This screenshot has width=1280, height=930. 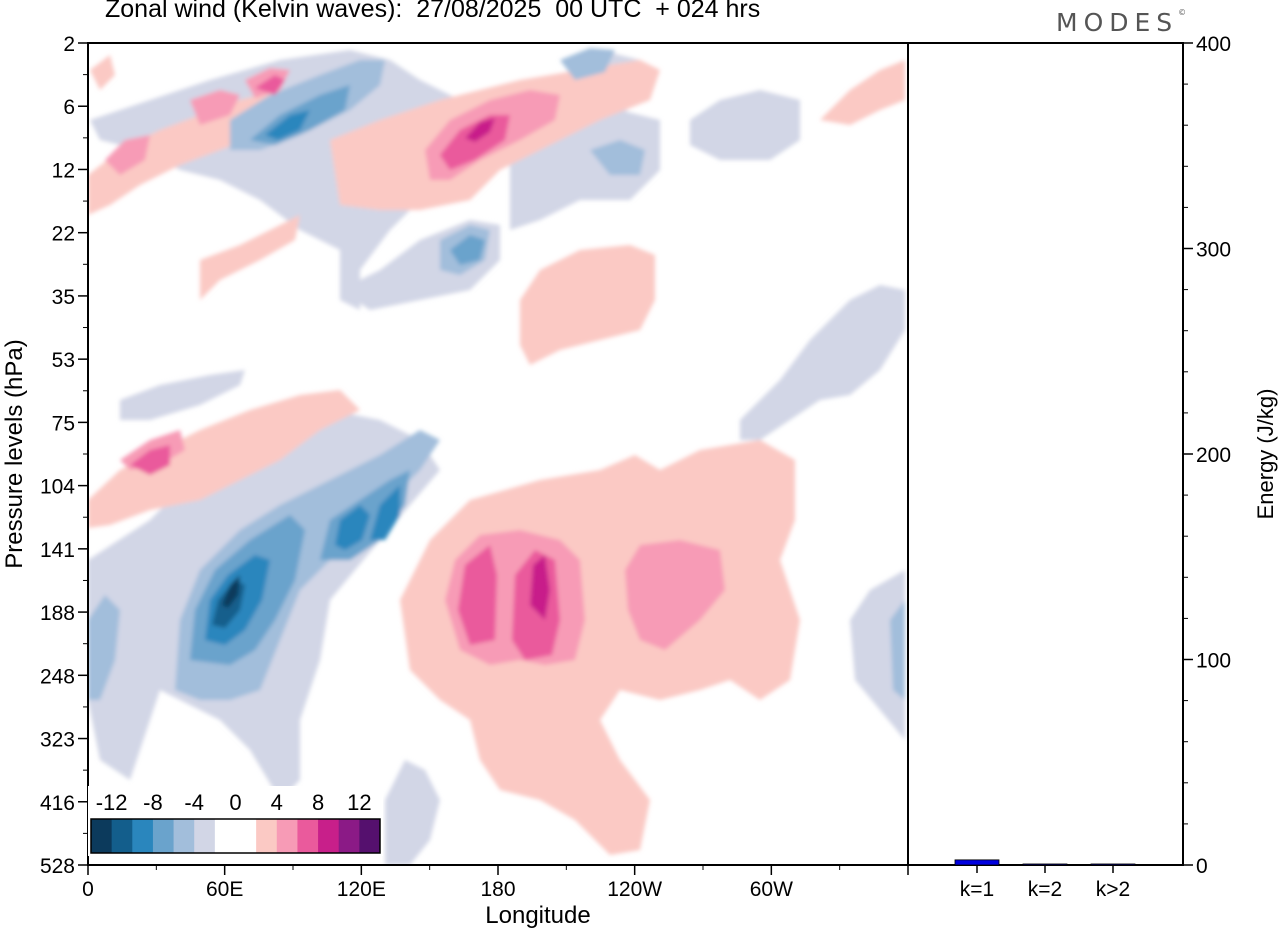 What do you see at coordinates (57, 676) in the screenshot?
I see `y-tick-label: 248` at bounding box center [57, 676].